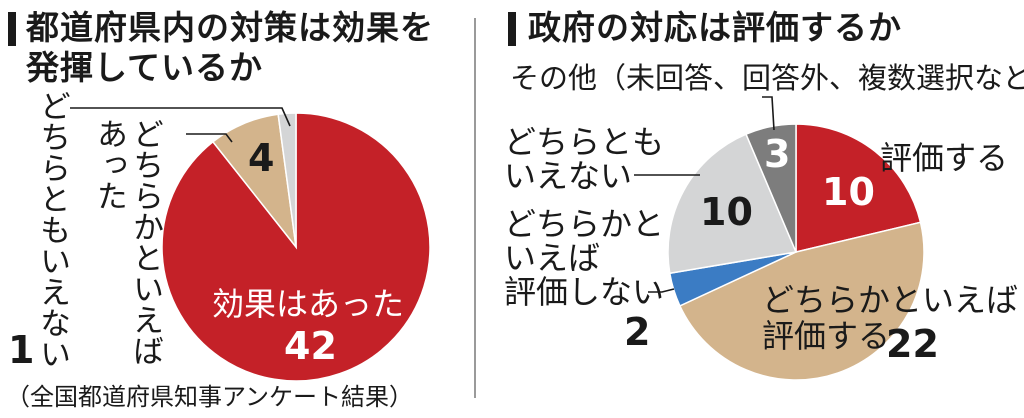  I want to click on left-value-effective: 42, so click(310, 346).